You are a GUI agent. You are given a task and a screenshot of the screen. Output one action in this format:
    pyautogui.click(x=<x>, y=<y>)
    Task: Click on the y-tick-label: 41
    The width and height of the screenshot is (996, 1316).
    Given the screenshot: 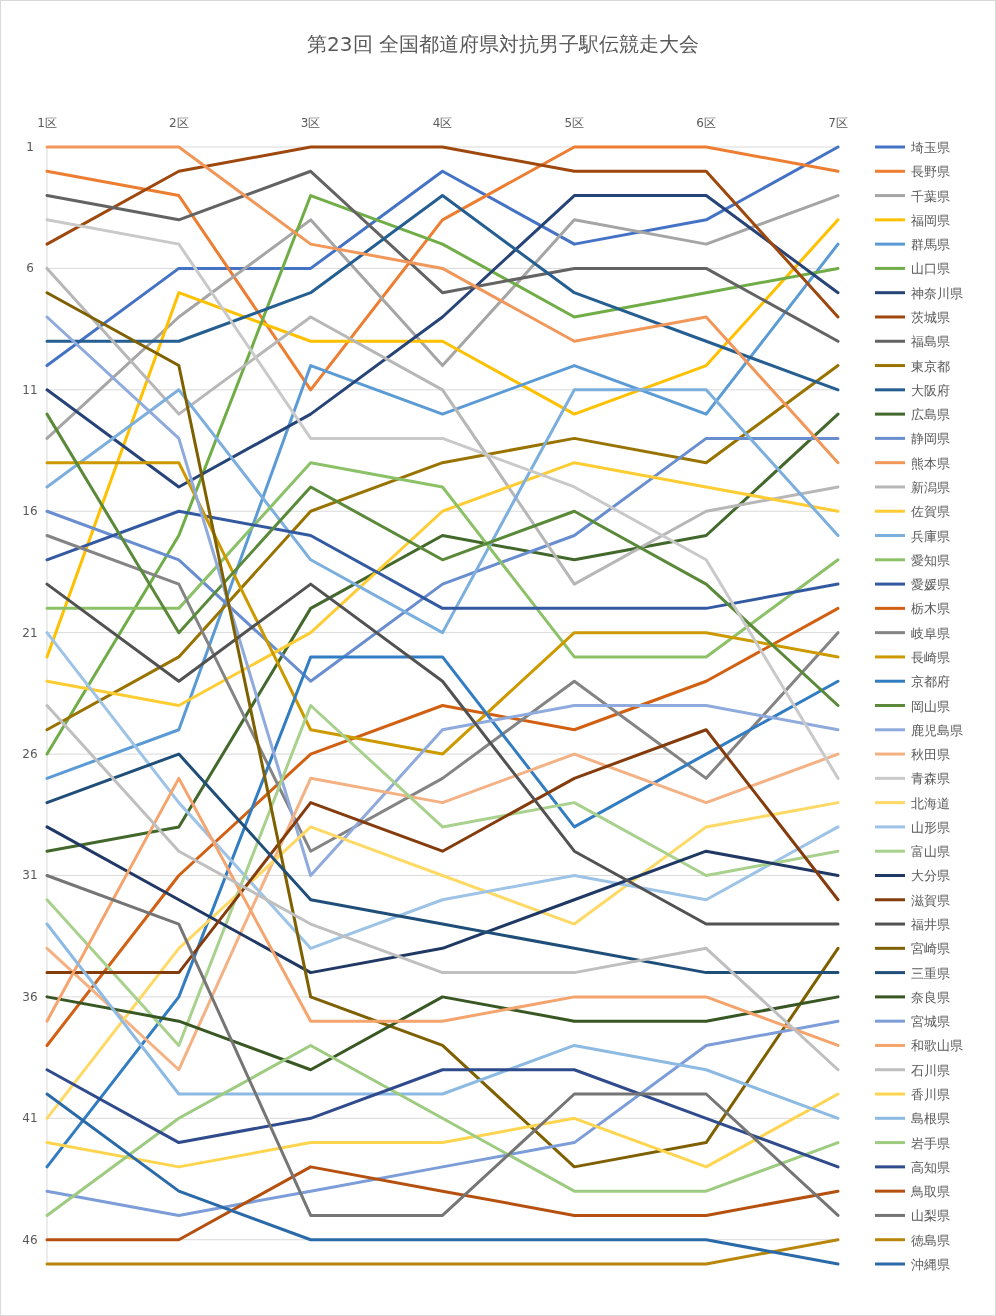 What is the action you would take?
    pyautogui.click(x=30, y=1118)
    